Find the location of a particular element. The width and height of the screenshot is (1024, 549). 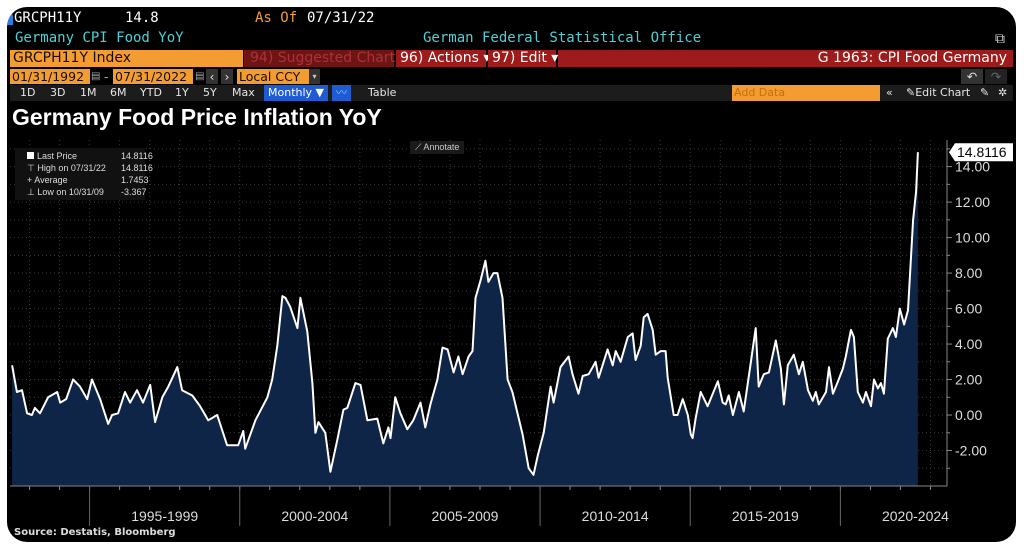

start-date-input: 01/31/1992 is located at coordinates (50, 76).